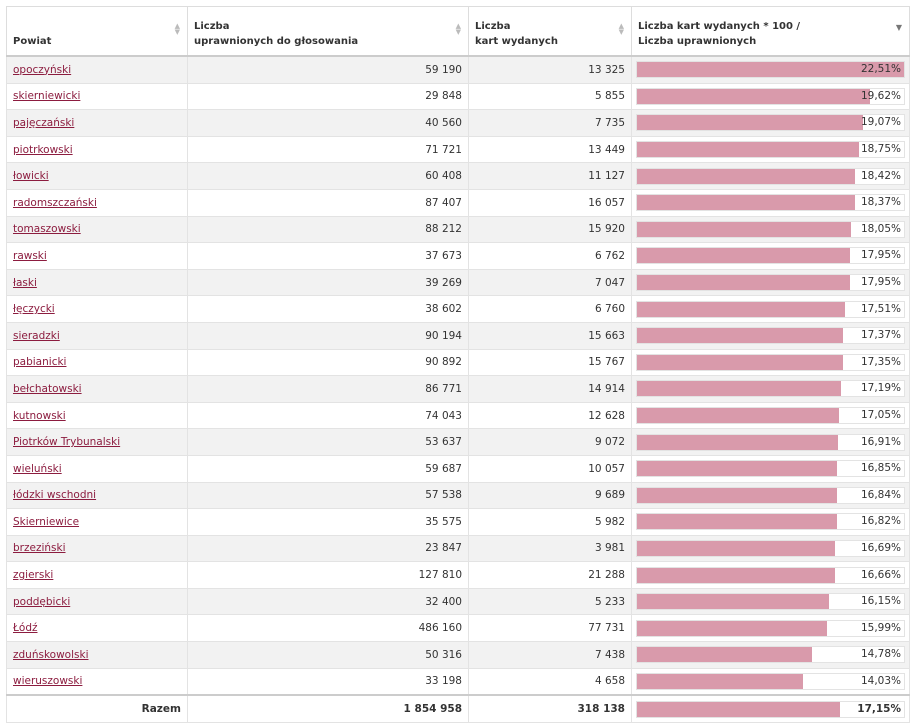  Describe the element at coordinates (97, 468) in the screenshot. I see `powiat-cell: wieluński` at that location.